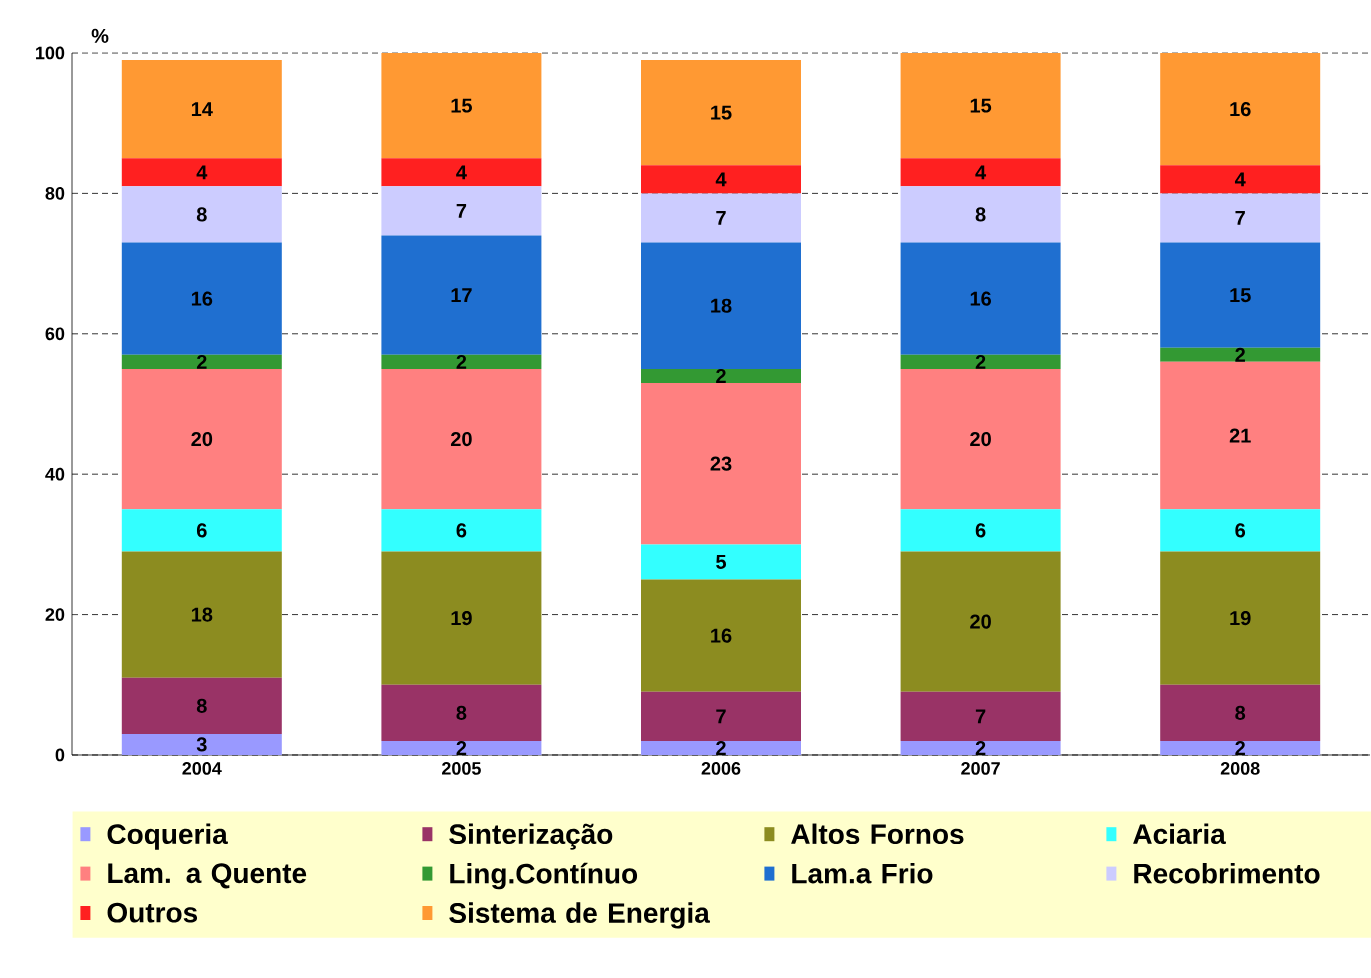  What do you see at coordinates (579, 915) in the screenshot?
I see `legend-label: Sistema de Energia` at bounding box center [579, 915].